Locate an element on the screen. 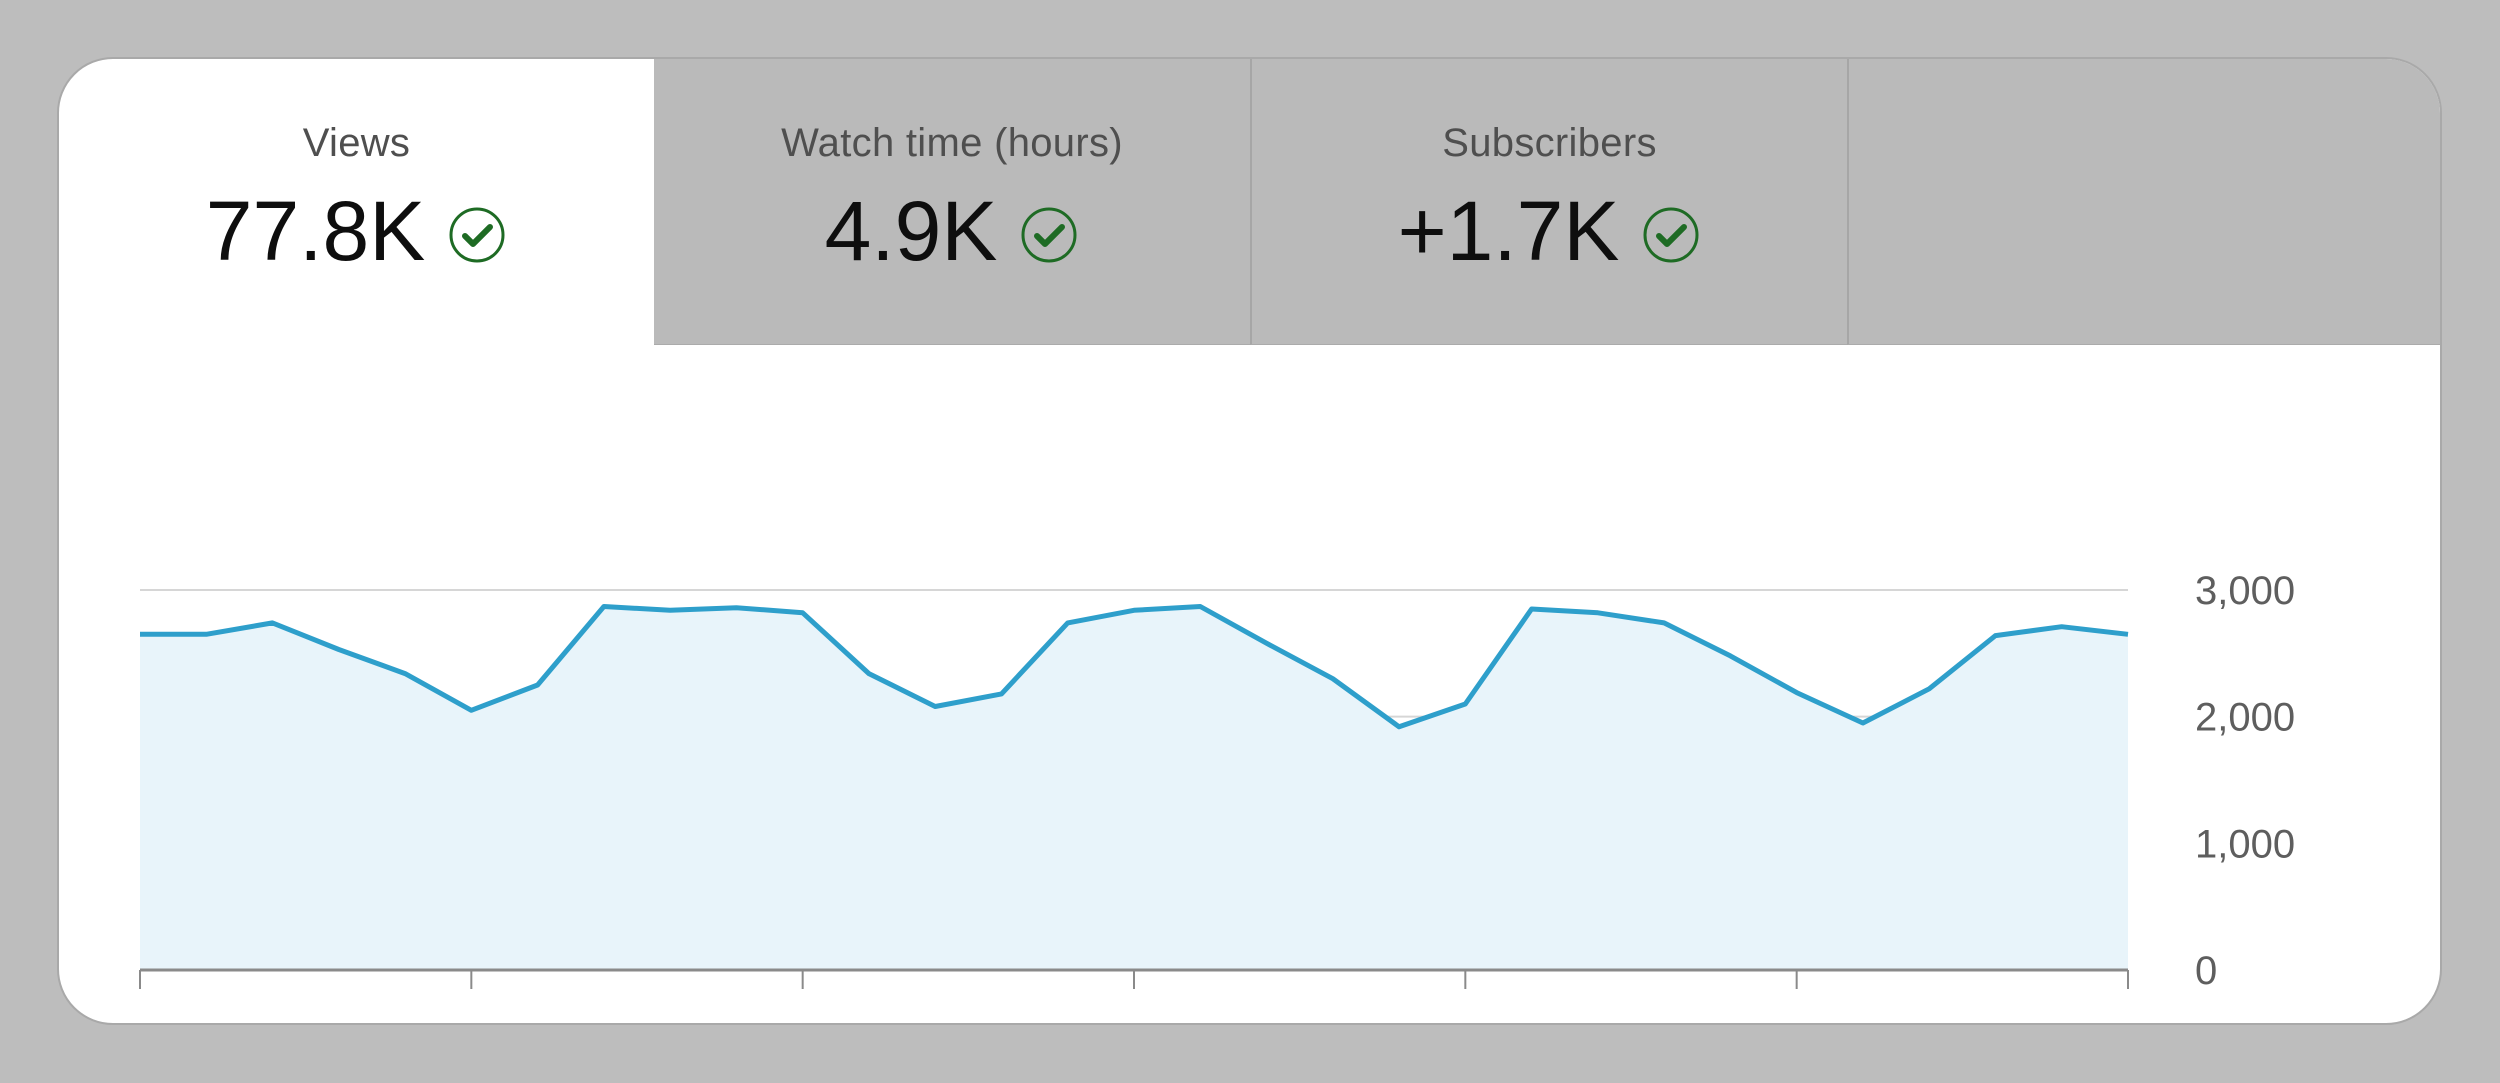 Image resolution: width=2500 pixels, height=1083 pixels. tab-views-value: 77.8K is located at coordinates (315, 231).